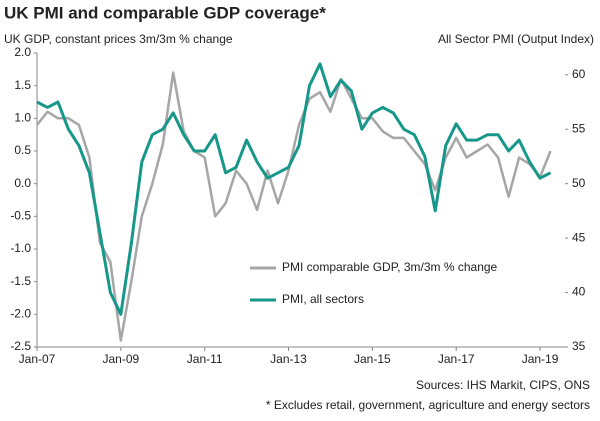 The image size is (600, 421). Describe the element at coordinates (579, 346) in the screenshot. I see `y2-tick-label: 35` at that location.